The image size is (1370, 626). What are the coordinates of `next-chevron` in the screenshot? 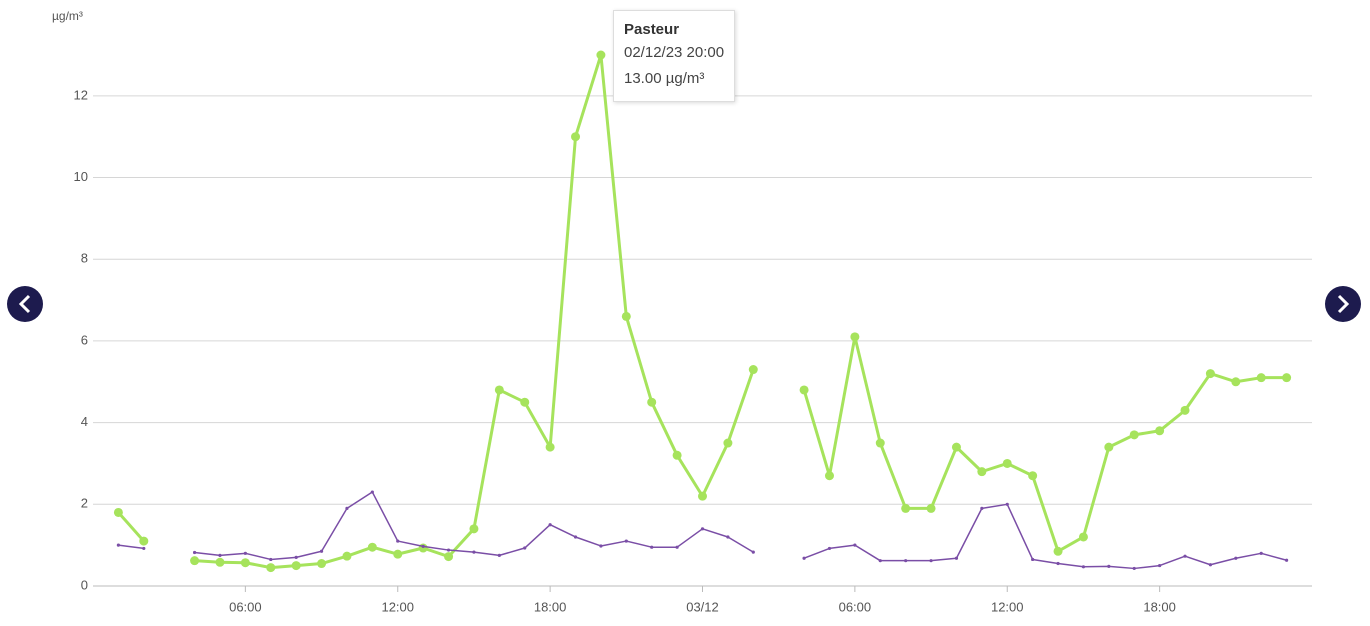 It's located at (1343, 304).